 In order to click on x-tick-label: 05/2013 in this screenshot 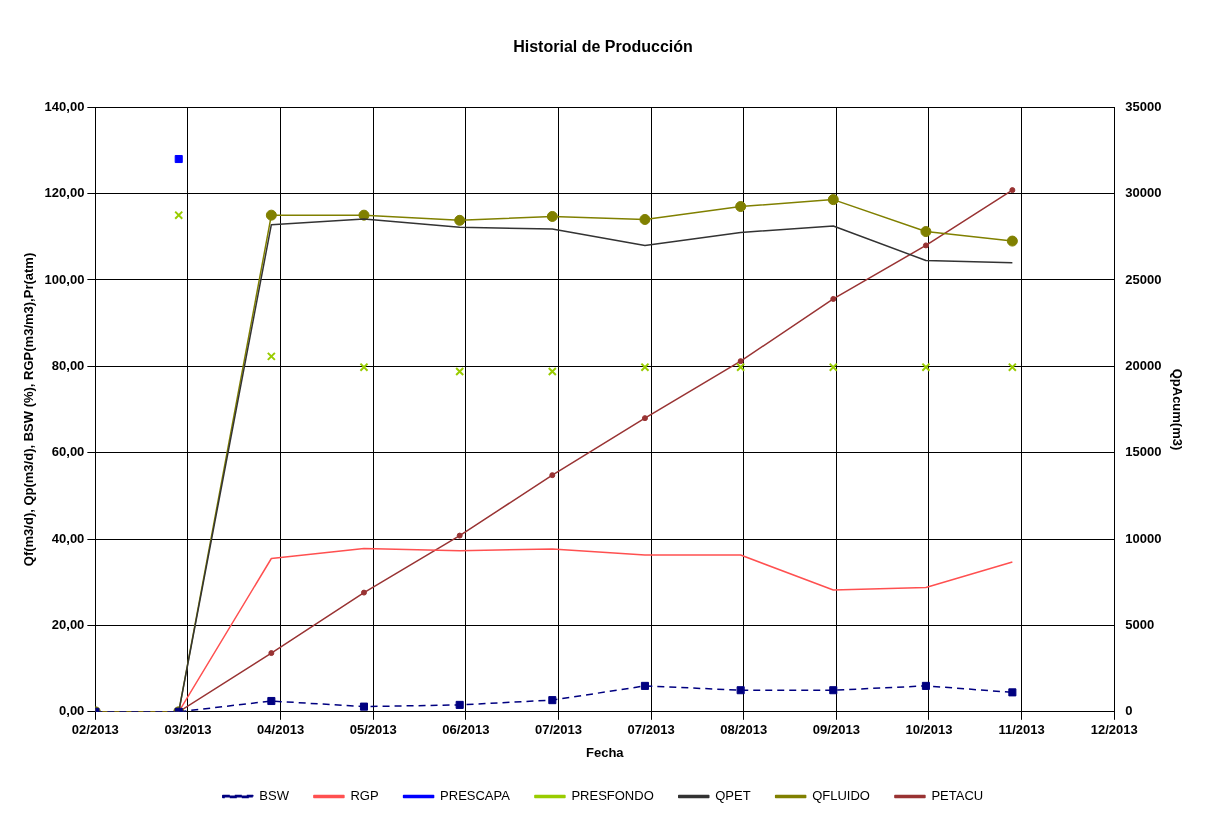, I will do `click(373, 730)`.